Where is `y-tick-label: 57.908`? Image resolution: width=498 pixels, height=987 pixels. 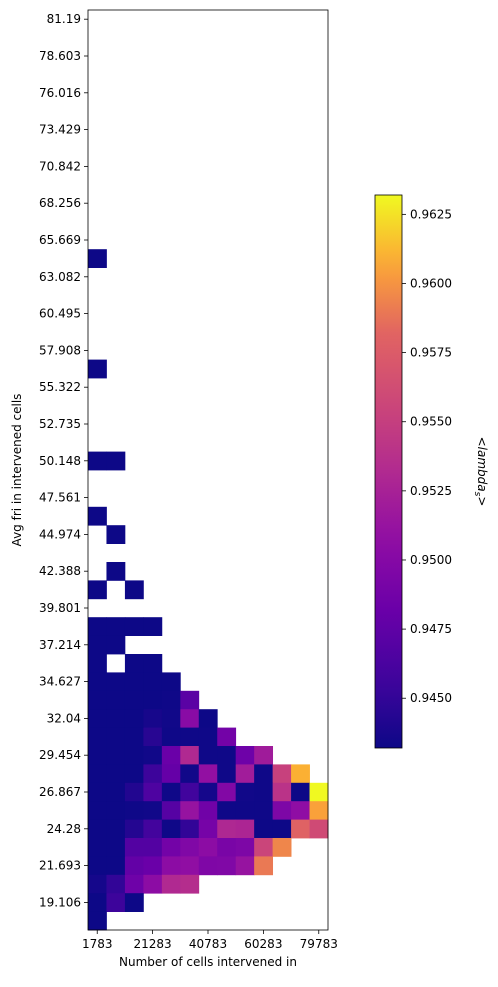 y-tick-label: 57.908 is located at coordinates (60, 350).